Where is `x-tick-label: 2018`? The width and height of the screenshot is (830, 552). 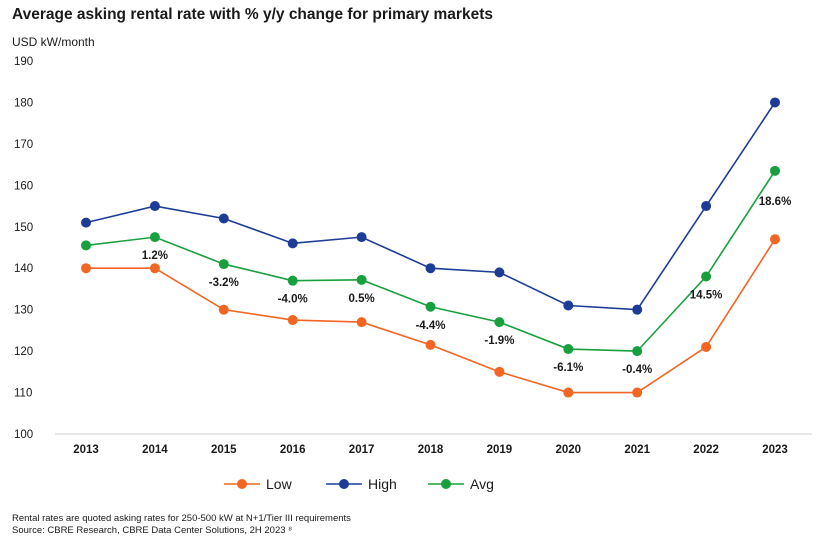
x-tick-label: 2018 is located at coordinates (431, 450).